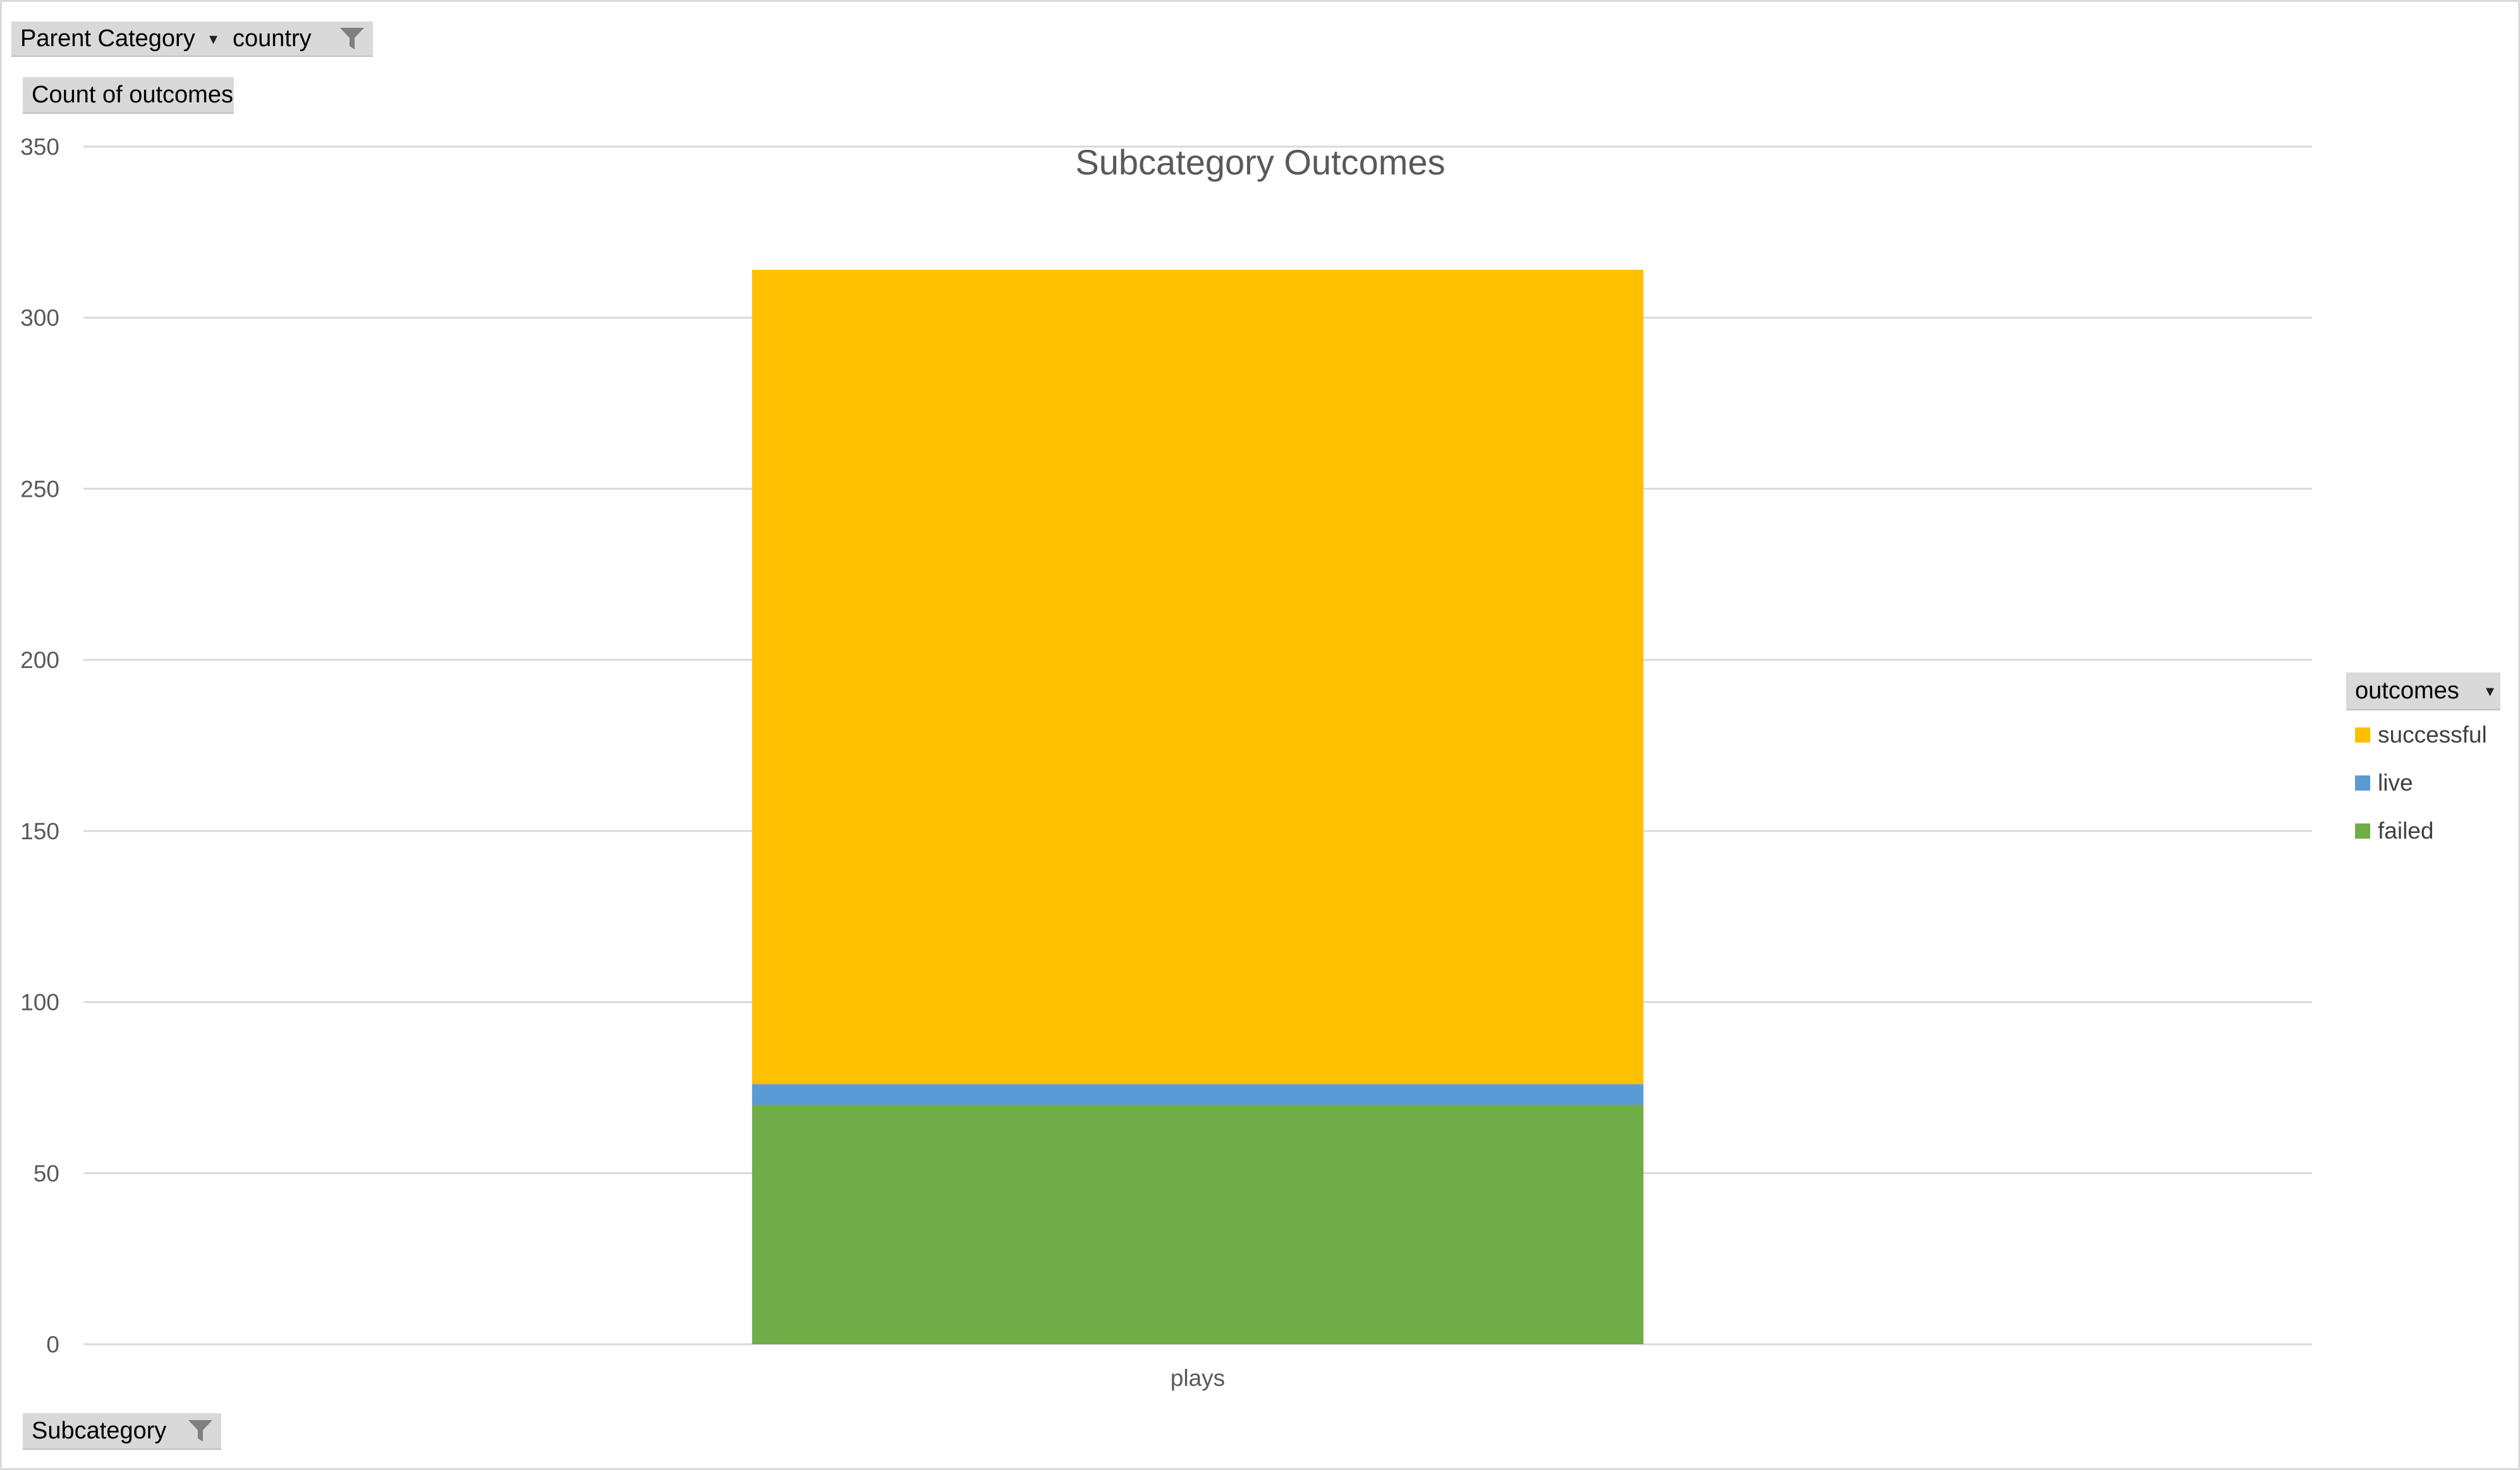  I want to click on y-tick-label: 300, so click(39, 318).